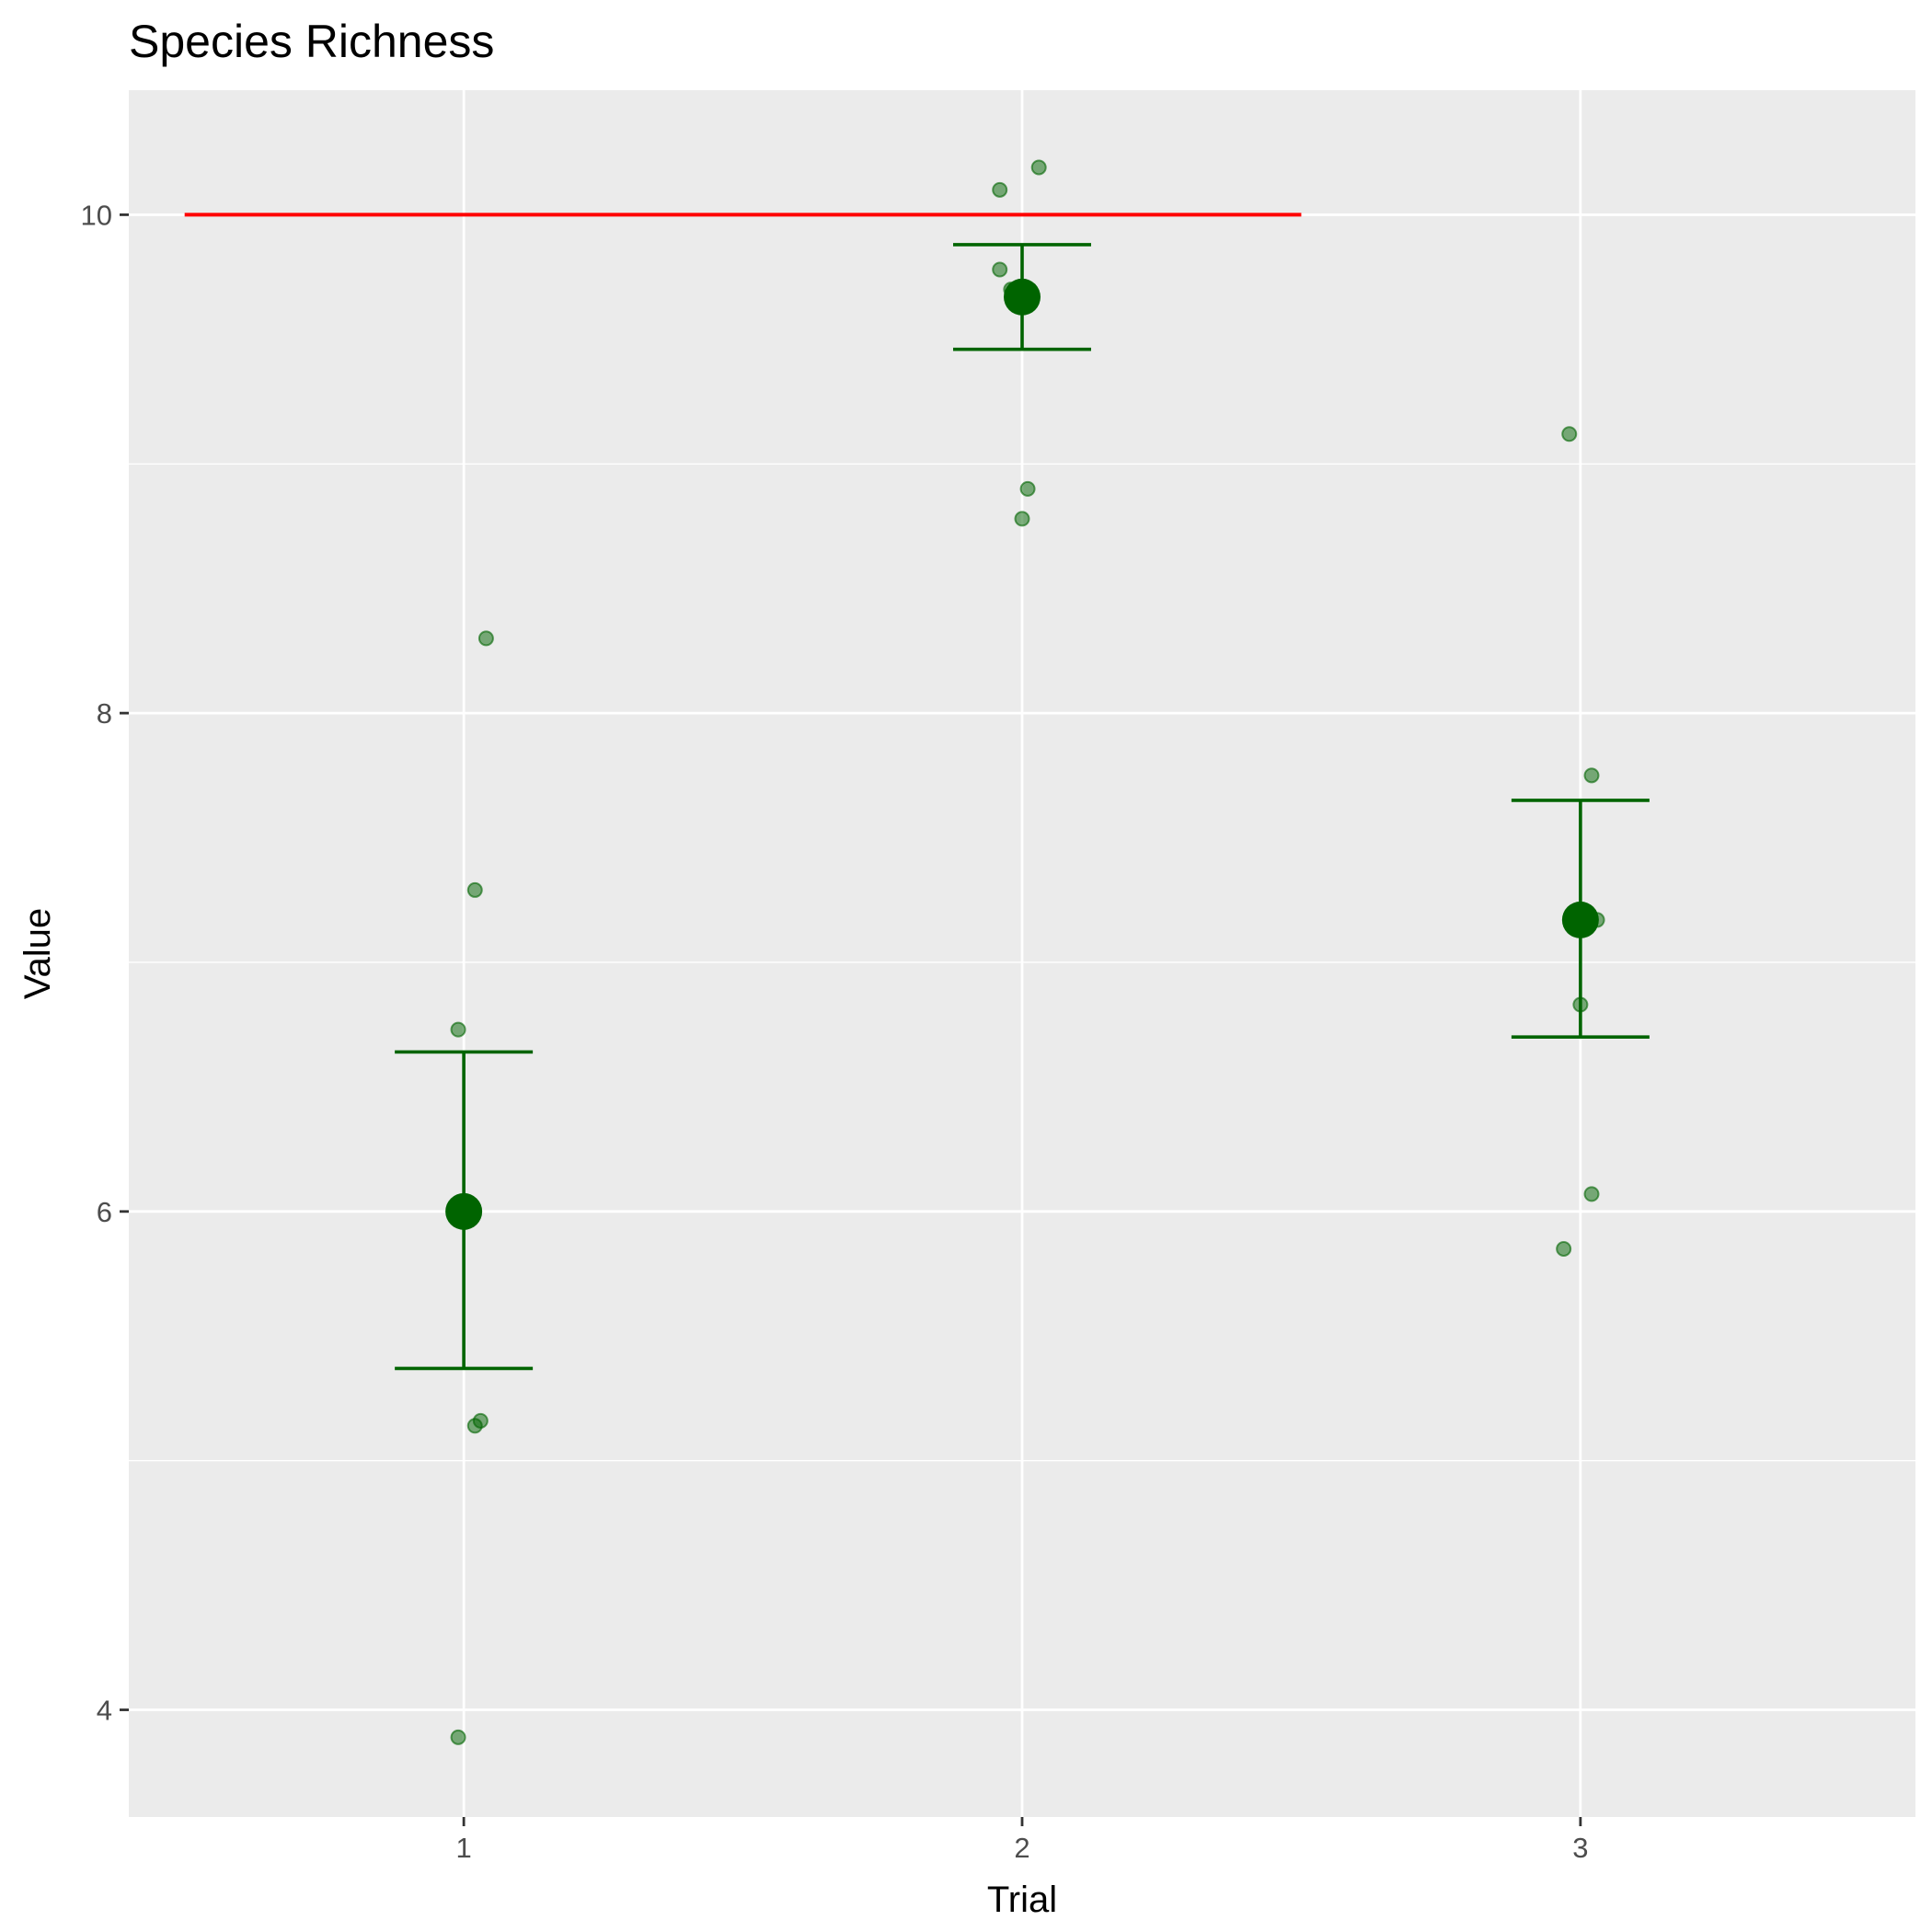  Describe the element at coordinates (311, 41) in the screenshot. I see `chart-title: Species Richness` at that location.